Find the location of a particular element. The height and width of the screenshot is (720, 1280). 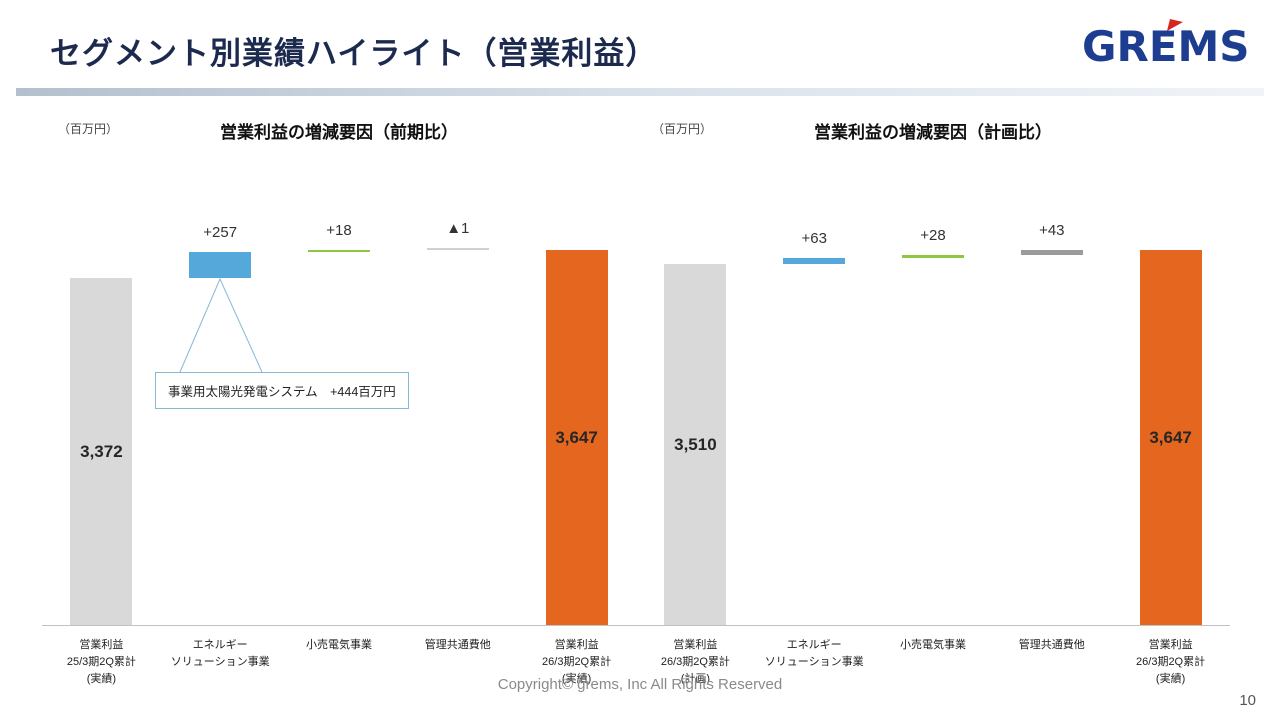

grems-logo: GREMS is located at coordinates (1166, 48).